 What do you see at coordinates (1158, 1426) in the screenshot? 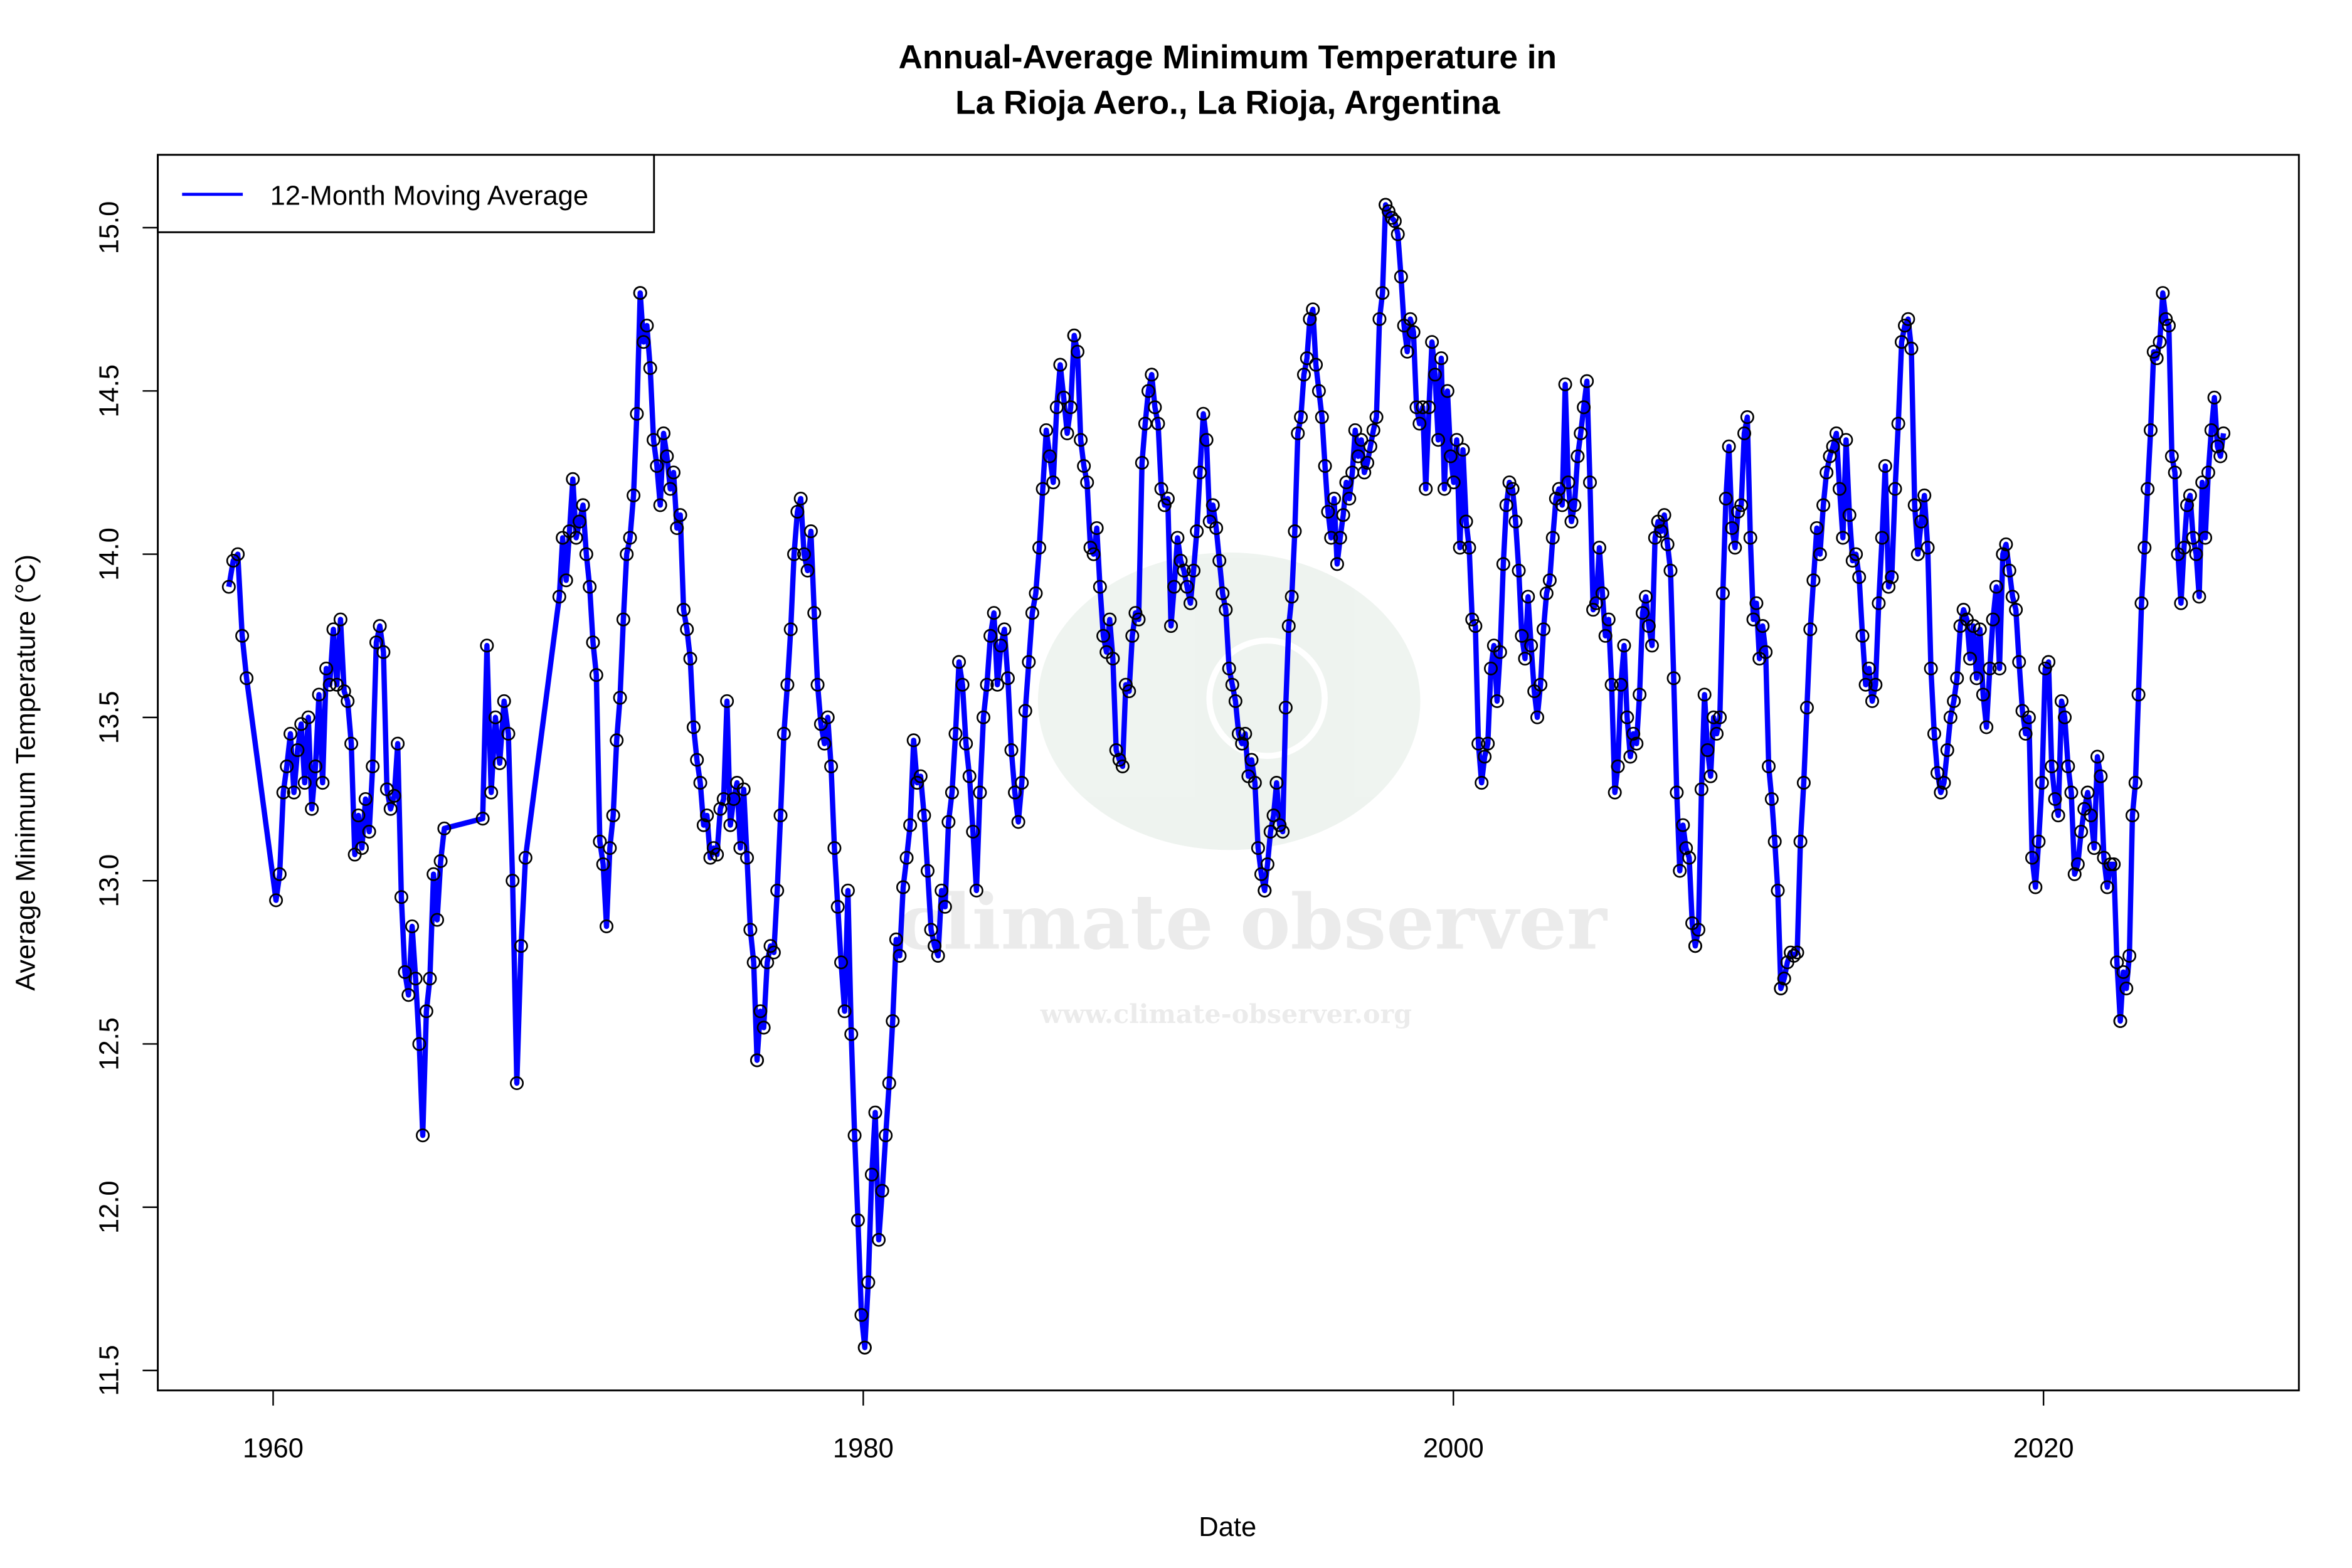
I see `x-axis: 1960 1980 2000 2020` at bounding box center [1158, 1426].